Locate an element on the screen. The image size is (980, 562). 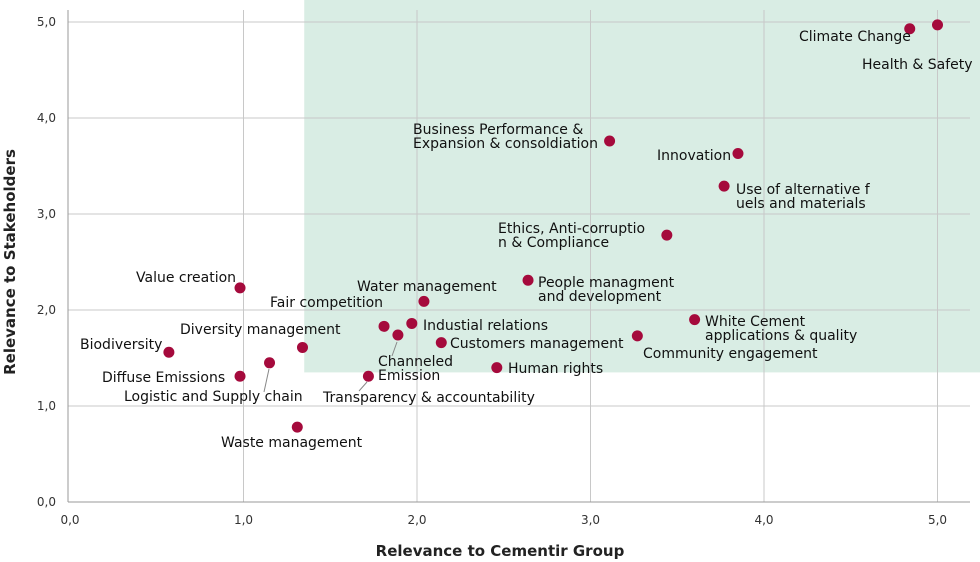
x-tick-label: 5,0 is located at coordinates (937, 520).